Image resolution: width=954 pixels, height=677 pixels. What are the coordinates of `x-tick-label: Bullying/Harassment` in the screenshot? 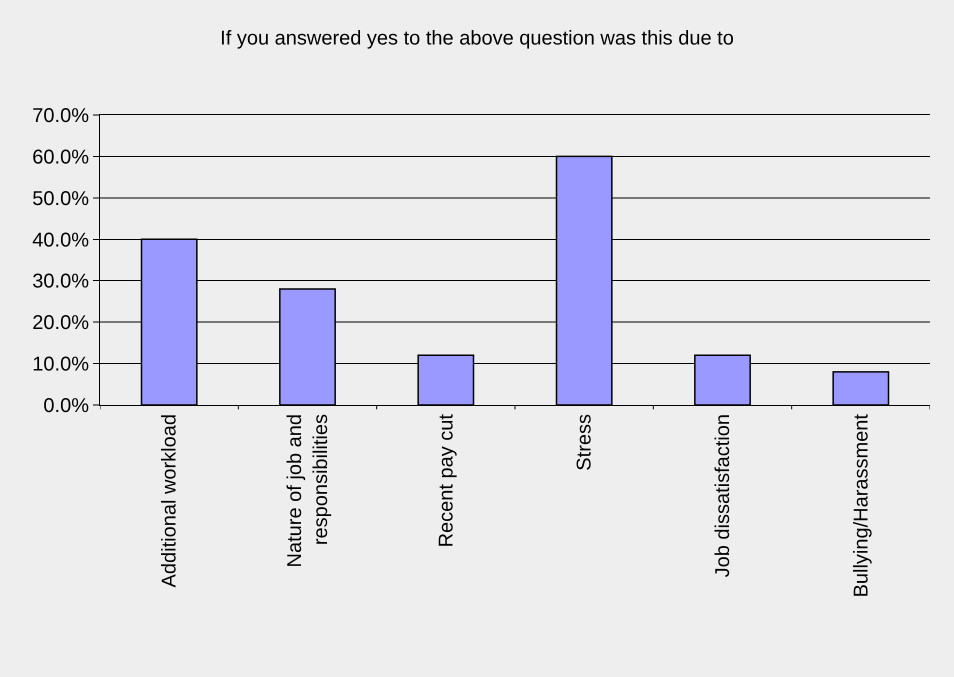 It's located at (861, 506).